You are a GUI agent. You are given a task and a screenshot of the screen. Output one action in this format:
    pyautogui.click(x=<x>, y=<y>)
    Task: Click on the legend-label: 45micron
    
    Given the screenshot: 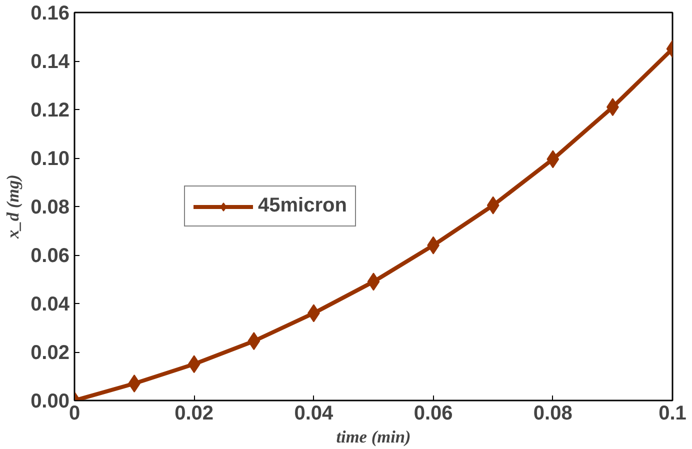 What is the action you would take?
    pyautogui.click(x=302, y=206)
    